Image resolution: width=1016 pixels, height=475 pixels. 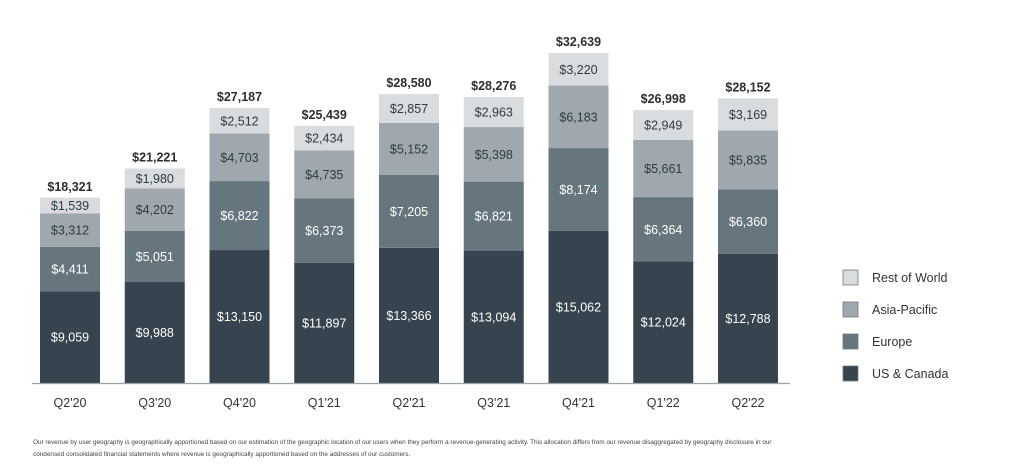 What do you see at coordinates (578, 42) in the screenshot?
I see `total-label: $32,639` at bounding box center [578, 42].